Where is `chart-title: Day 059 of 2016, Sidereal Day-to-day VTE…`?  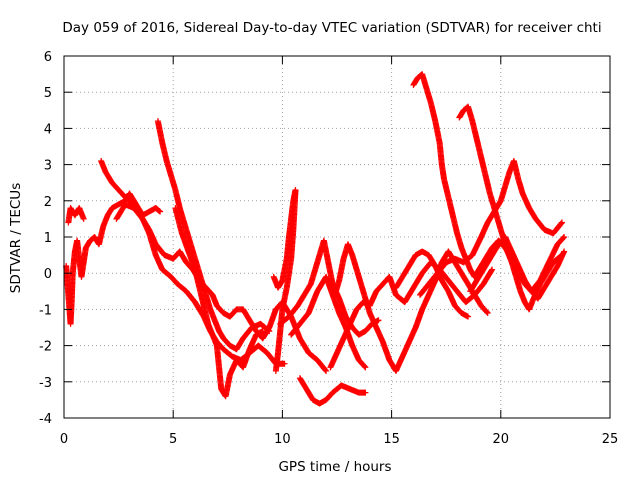 chart-title: Day 059 of 2016, Sidereal Day-to-day VTE… is located at coordinates (331, 28).